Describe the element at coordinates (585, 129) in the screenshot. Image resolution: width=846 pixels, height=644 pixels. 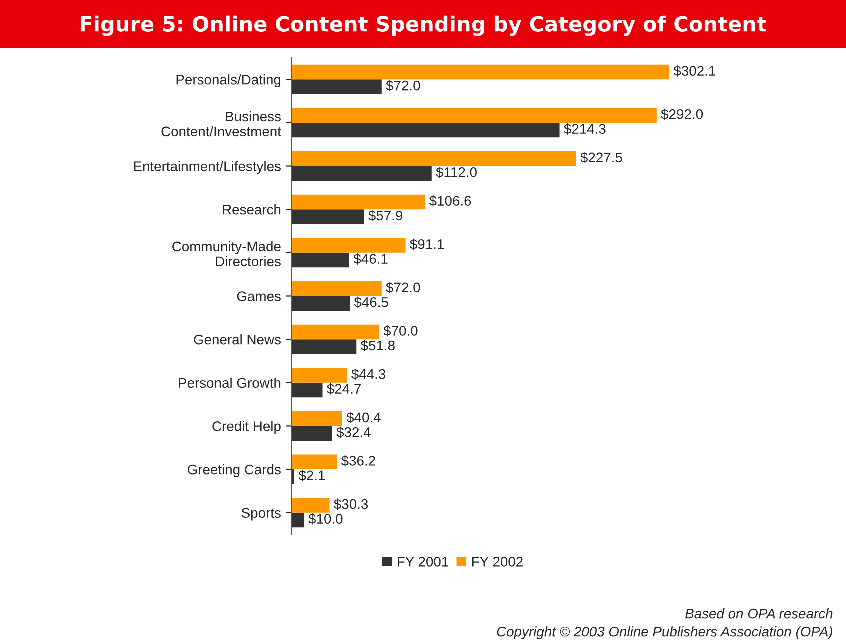
I see `data-label: $214.3` at that location.